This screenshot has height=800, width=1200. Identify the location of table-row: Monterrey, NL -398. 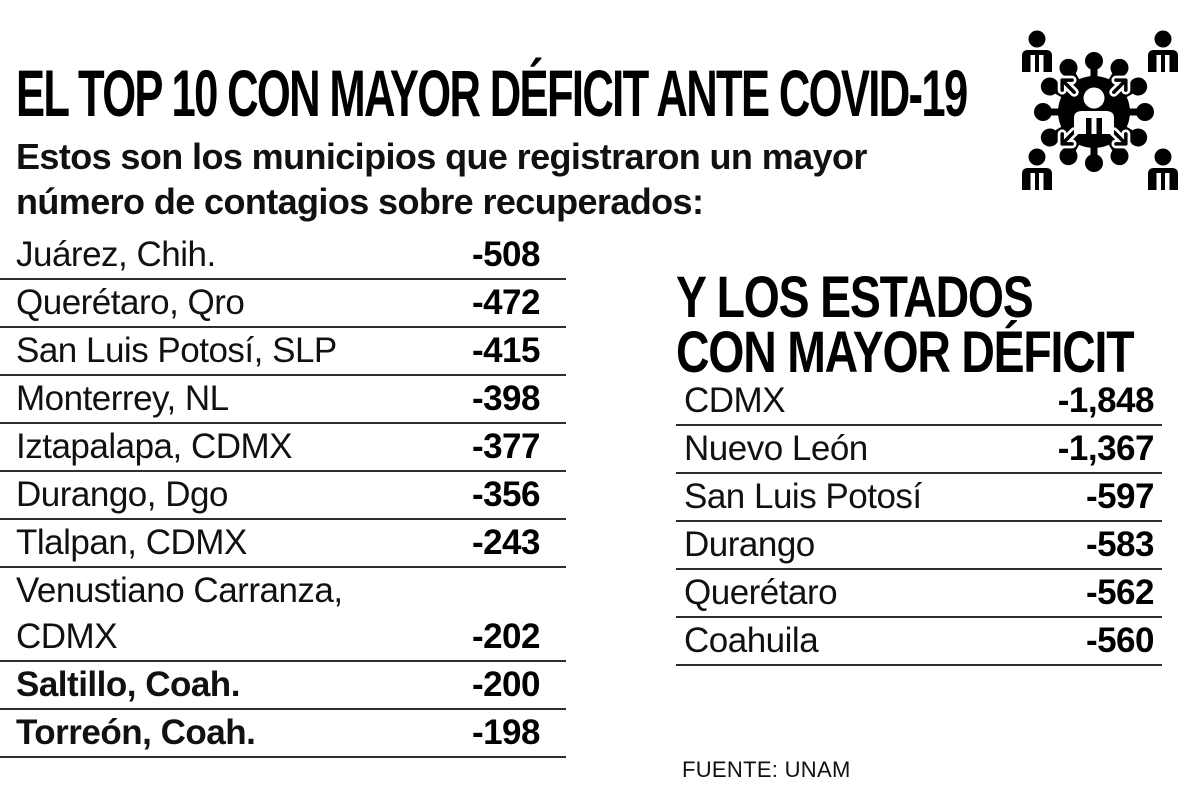
(283, 400).